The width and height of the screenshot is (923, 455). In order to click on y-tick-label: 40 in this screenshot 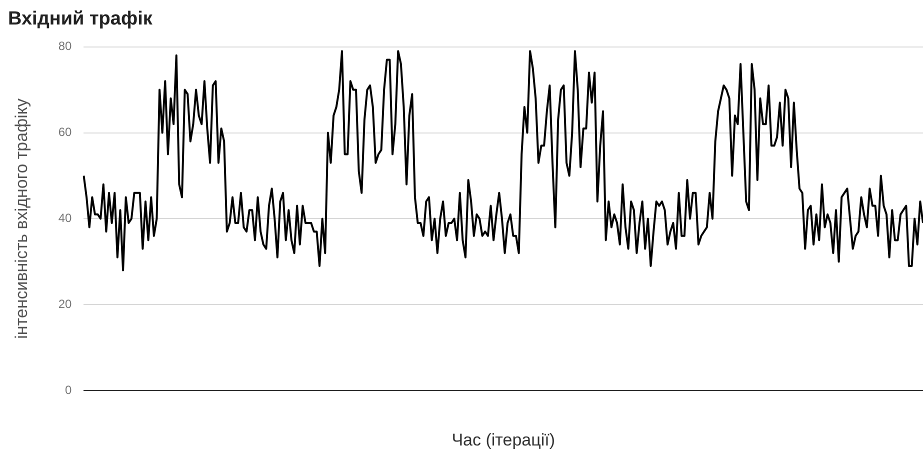, I will do `click(65, 218)`.